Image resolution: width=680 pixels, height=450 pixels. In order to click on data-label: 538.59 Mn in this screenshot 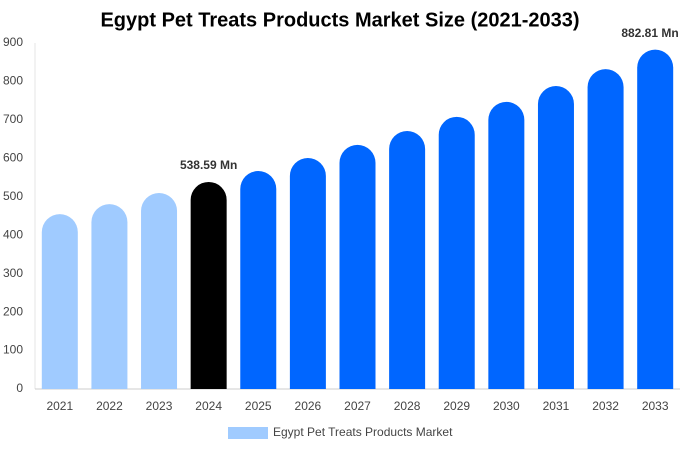, I will do `click(208, 165)`.